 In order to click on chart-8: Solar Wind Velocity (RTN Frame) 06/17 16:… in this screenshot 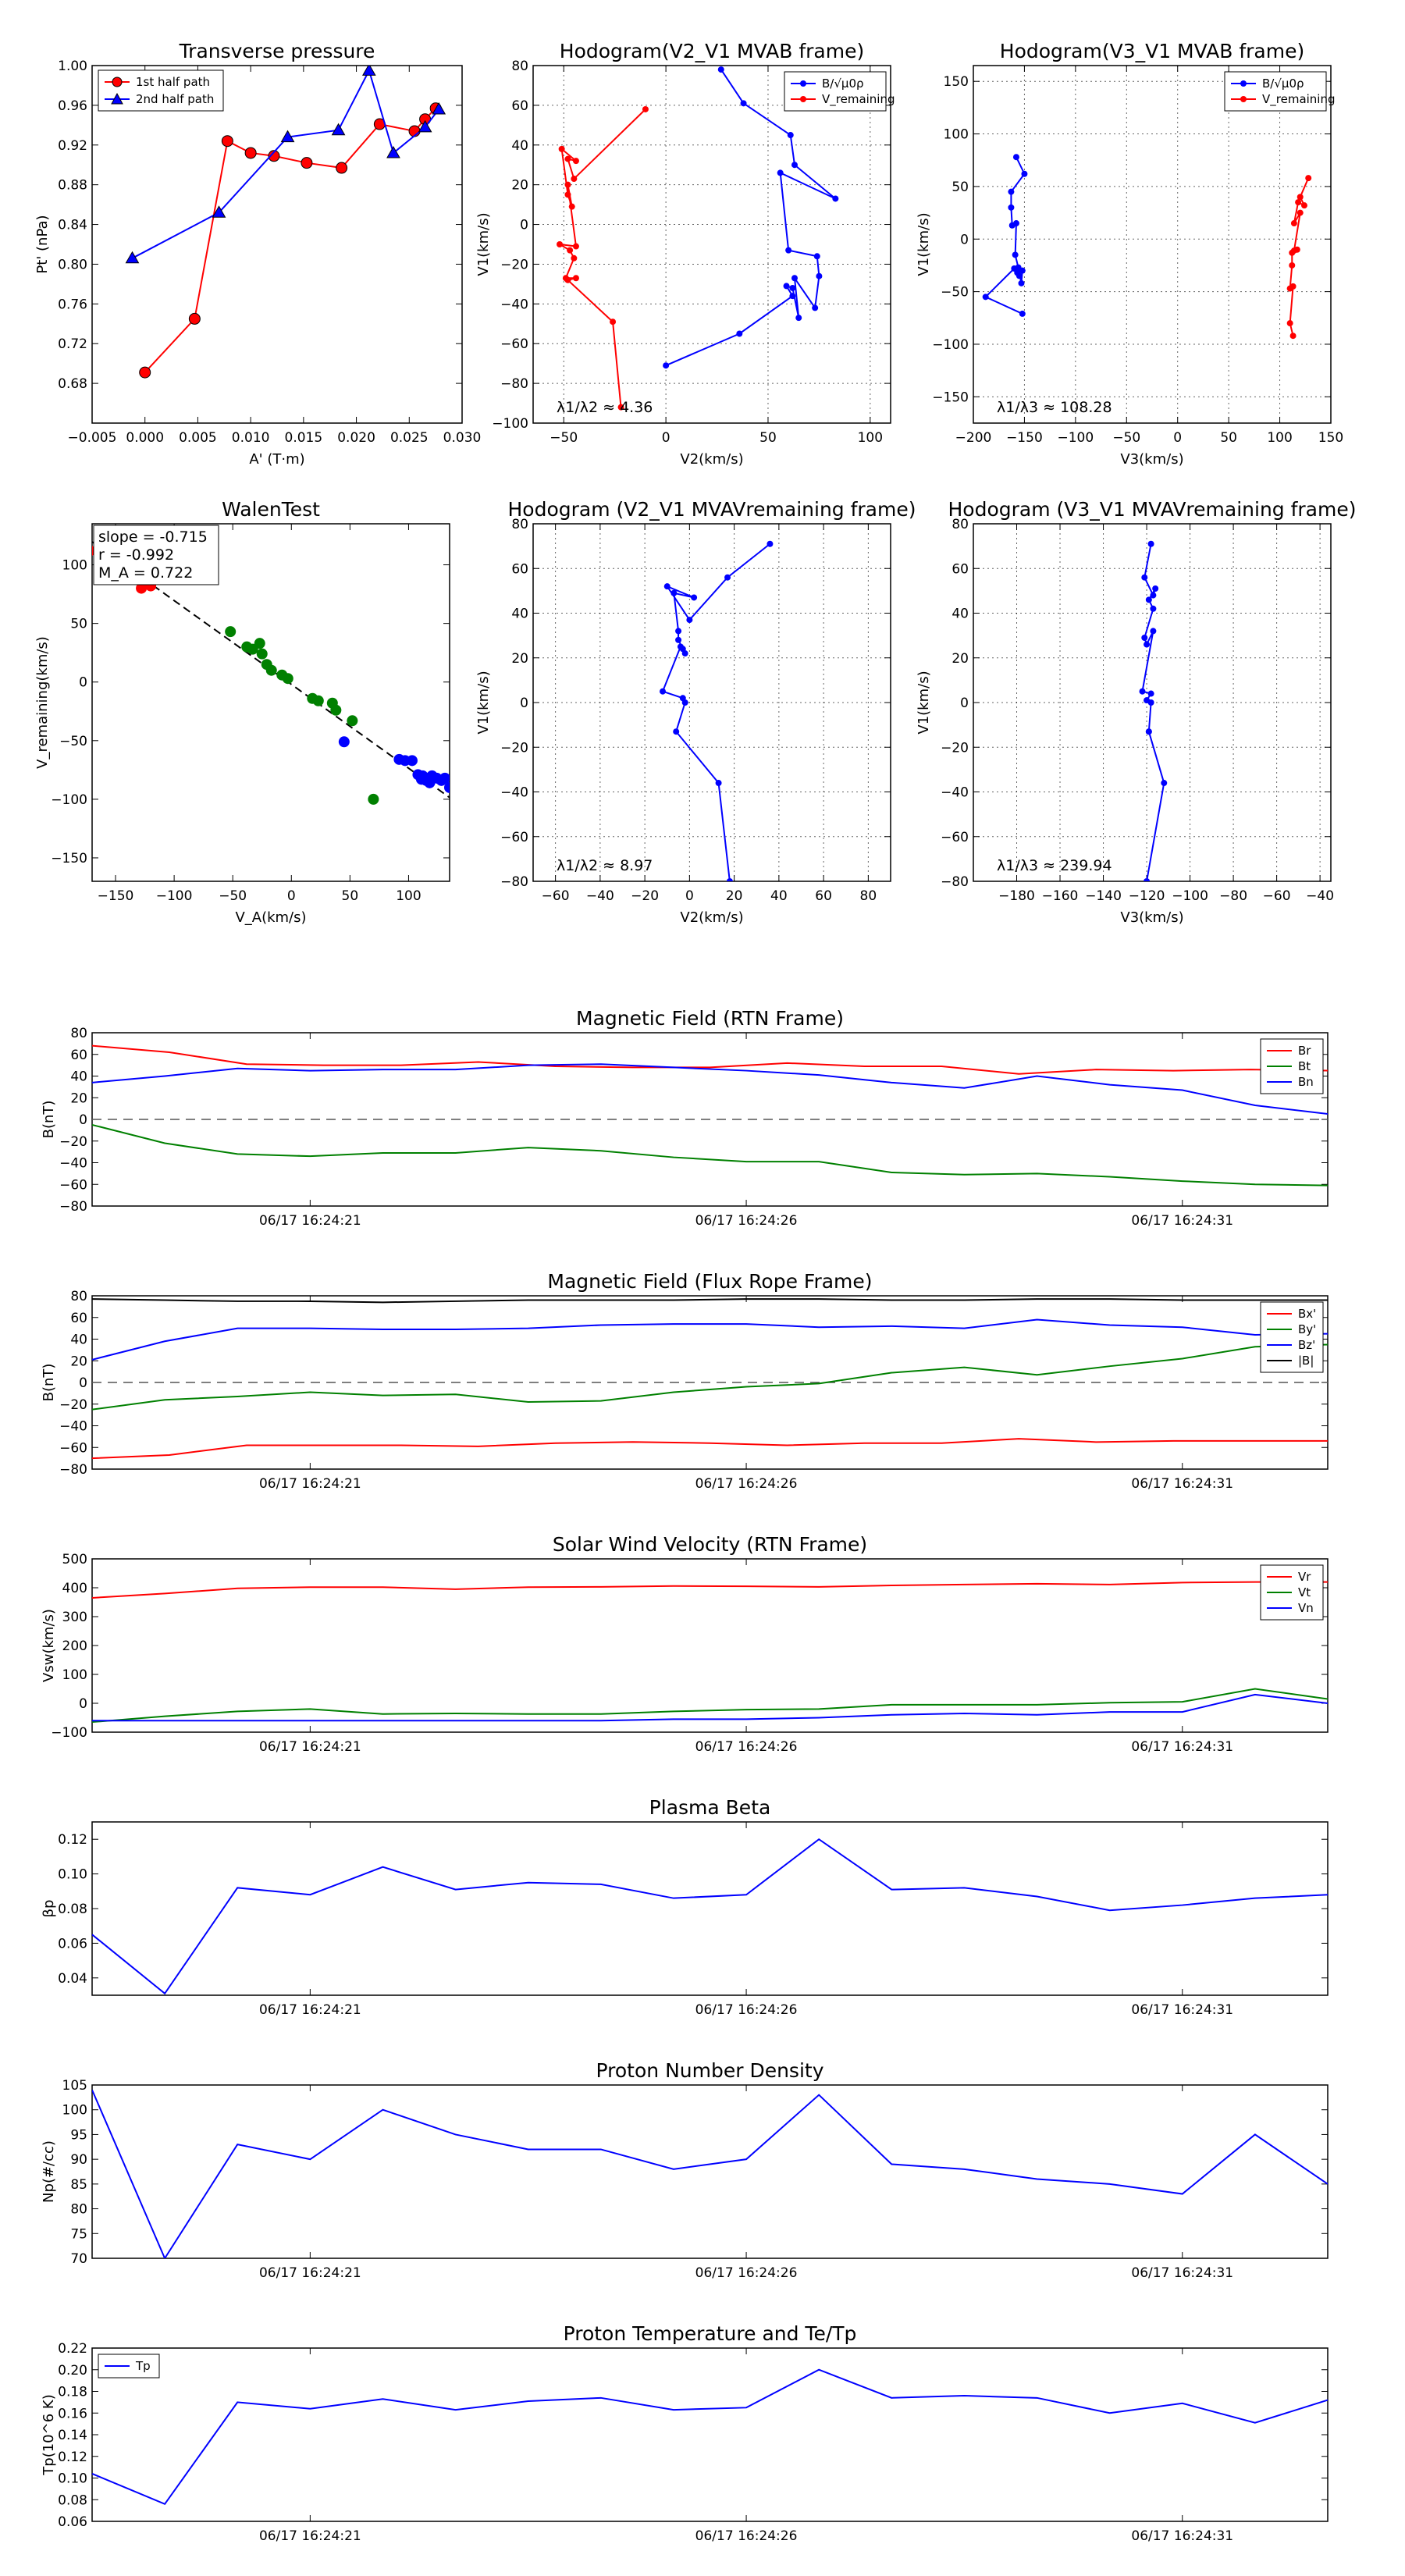, I will do `click(685, 1644)`.